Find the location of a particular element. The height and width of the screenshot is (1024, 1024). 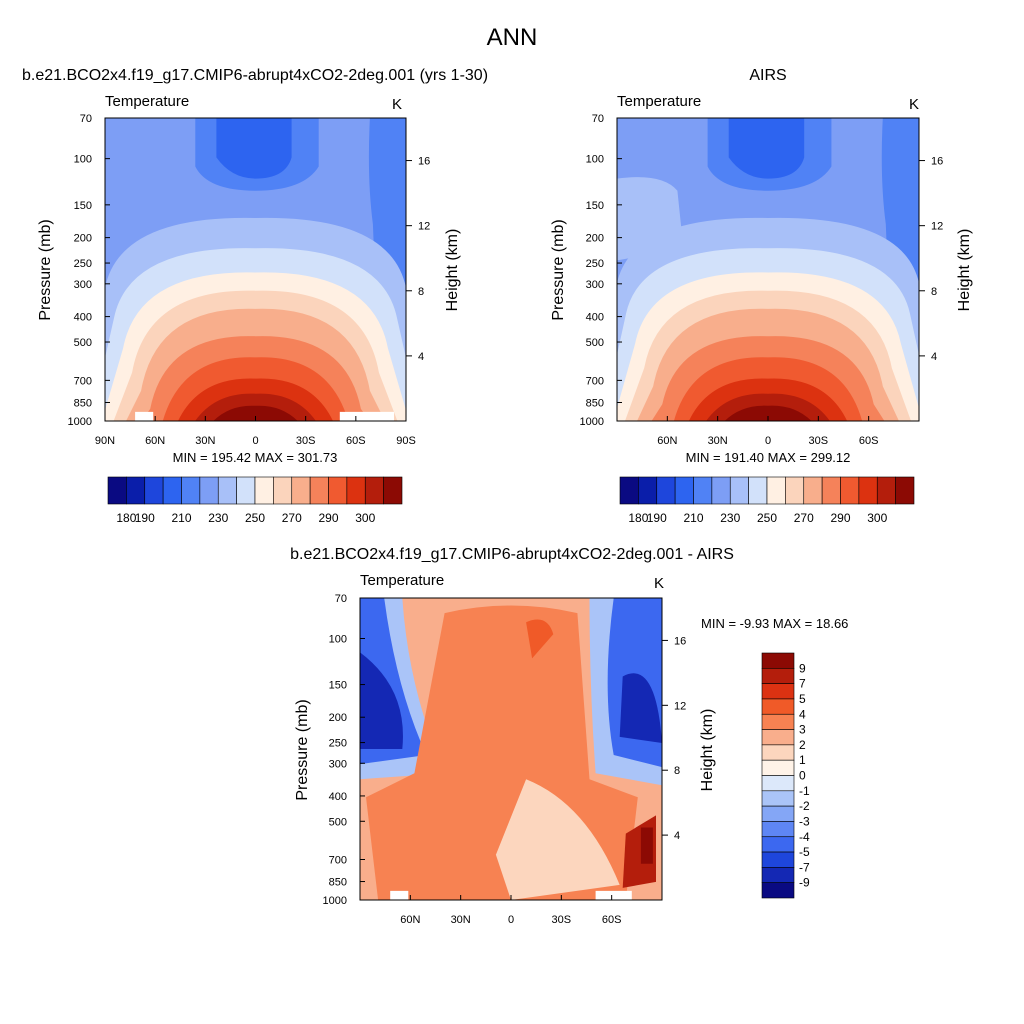

colorbar-label: 210 is located at coordinates (181, 518).